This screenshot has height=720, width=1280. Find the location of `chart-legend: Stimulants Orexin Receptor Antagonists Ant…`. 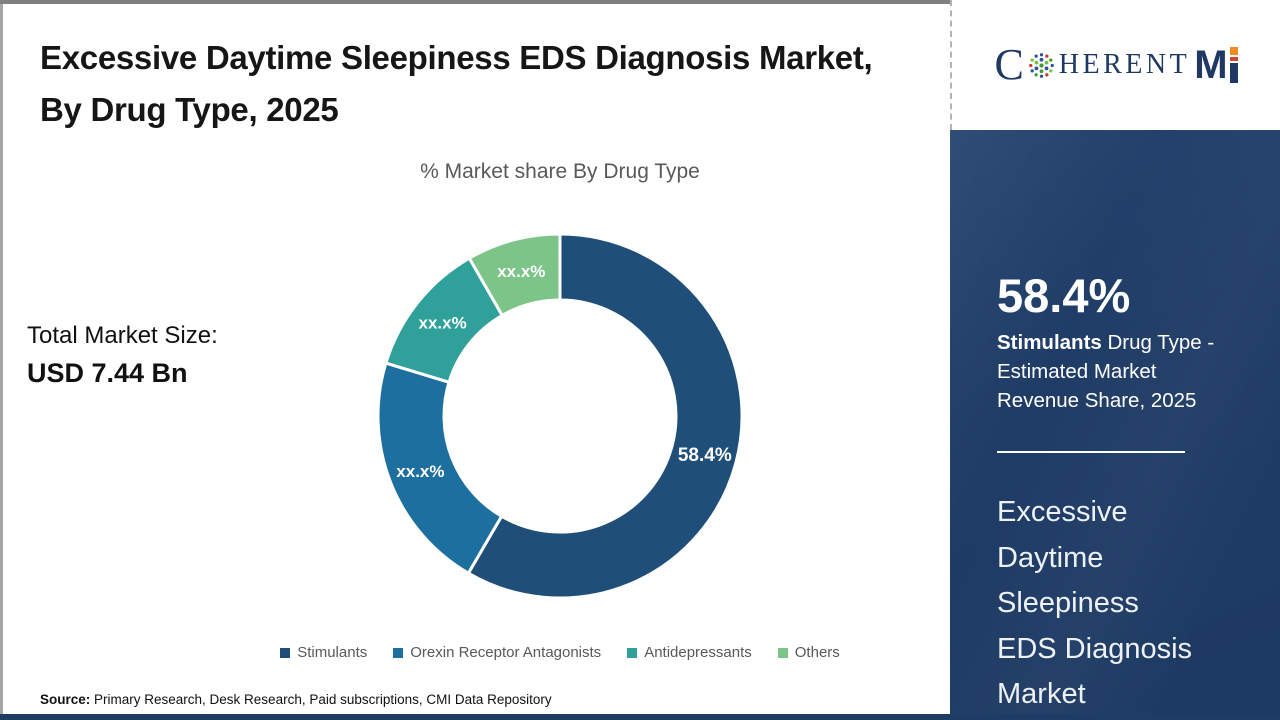

chart-legend: Stimulants Orexin Receptor Antagonists Ant… is located at coordinates (560, 652).